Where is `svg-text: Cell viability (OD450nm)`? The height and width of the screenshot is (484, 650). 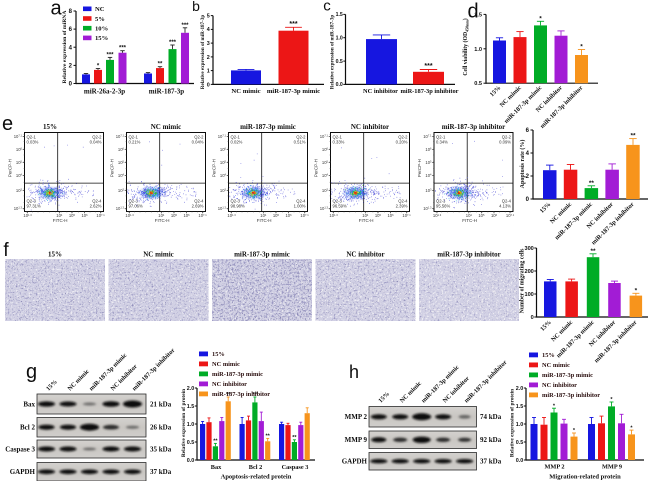 svg-text: Cell viability (OD450nm) is located at coordinates (465, 46).